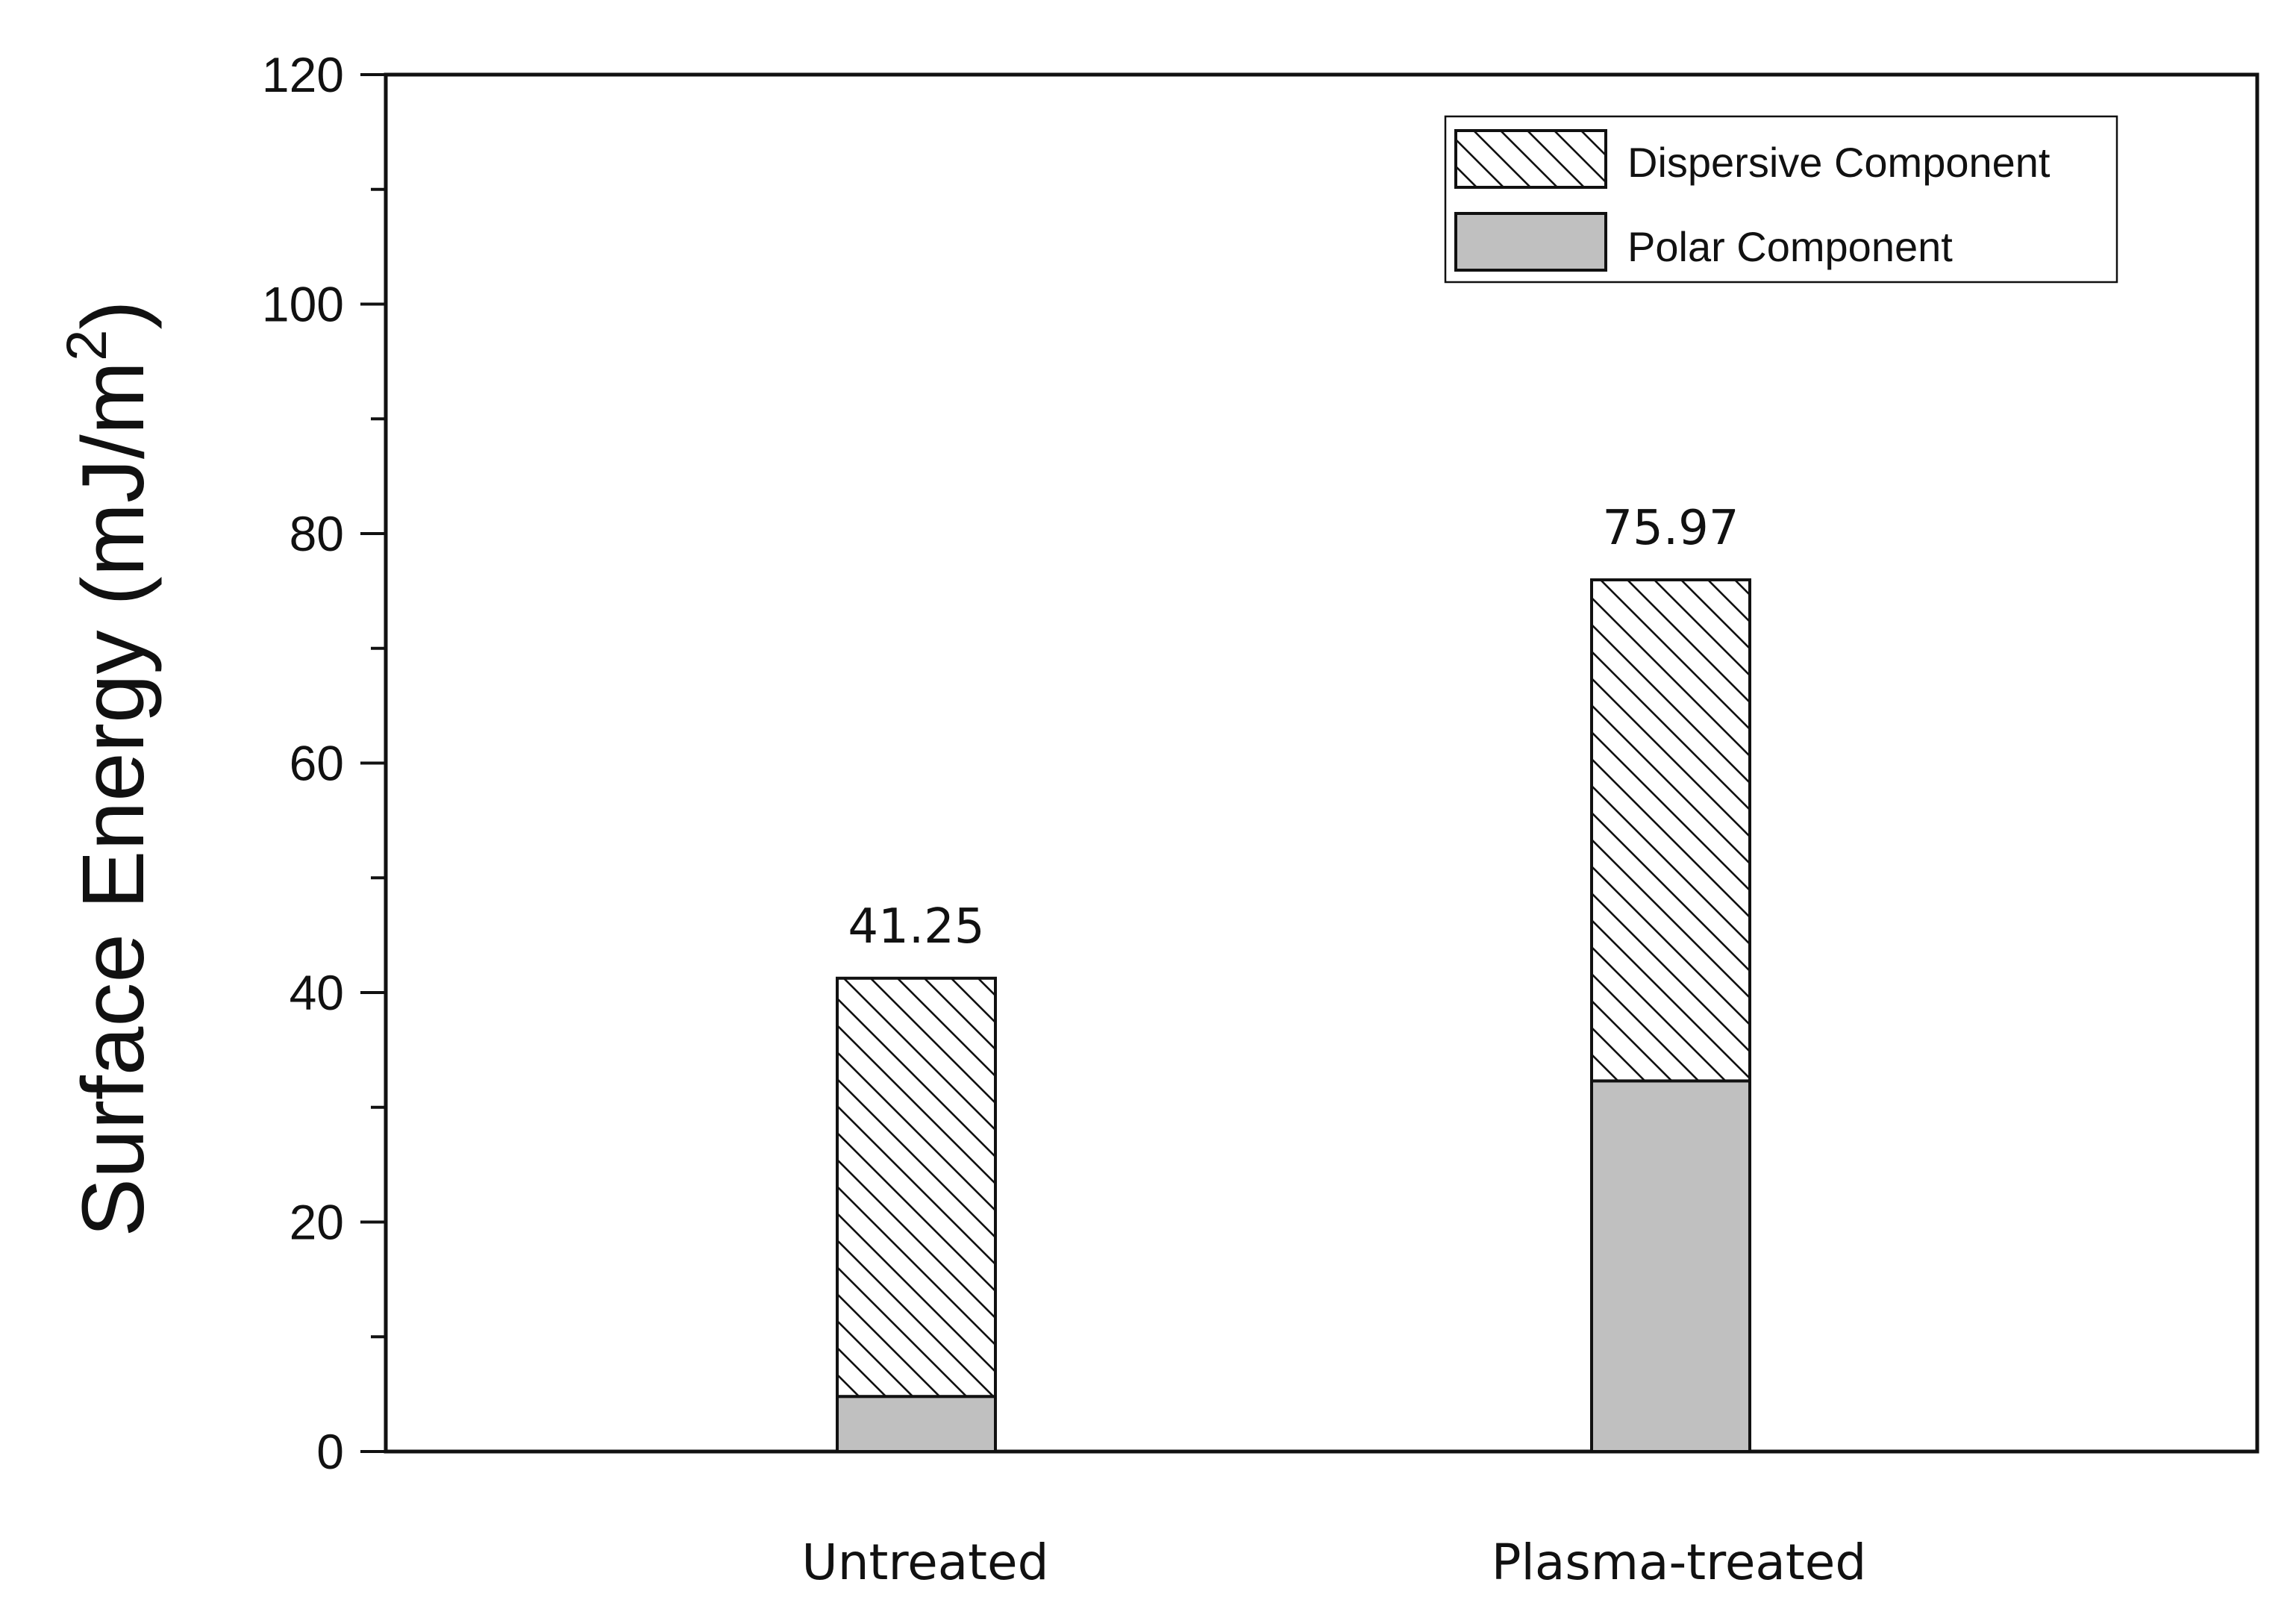 The height and width of the screenshot is (1606, 2296). I want to click on bar-polar-untreated, so click(917, 1424).